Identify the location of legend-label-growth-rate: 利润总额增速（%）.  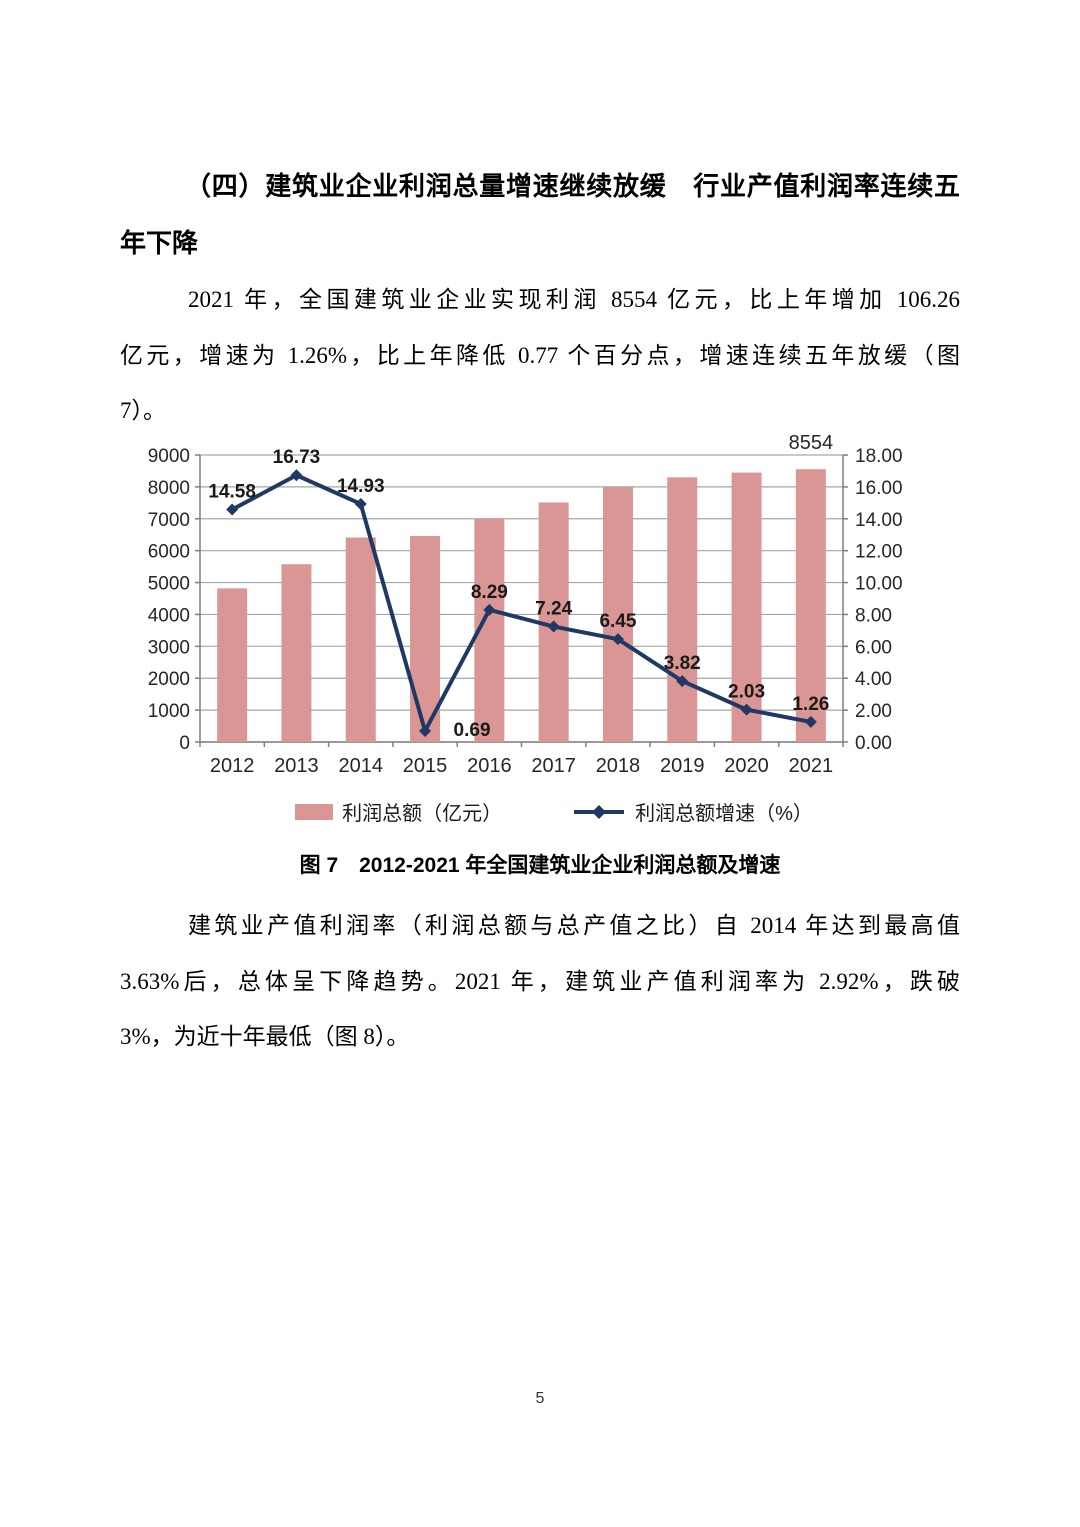
(724, 814).